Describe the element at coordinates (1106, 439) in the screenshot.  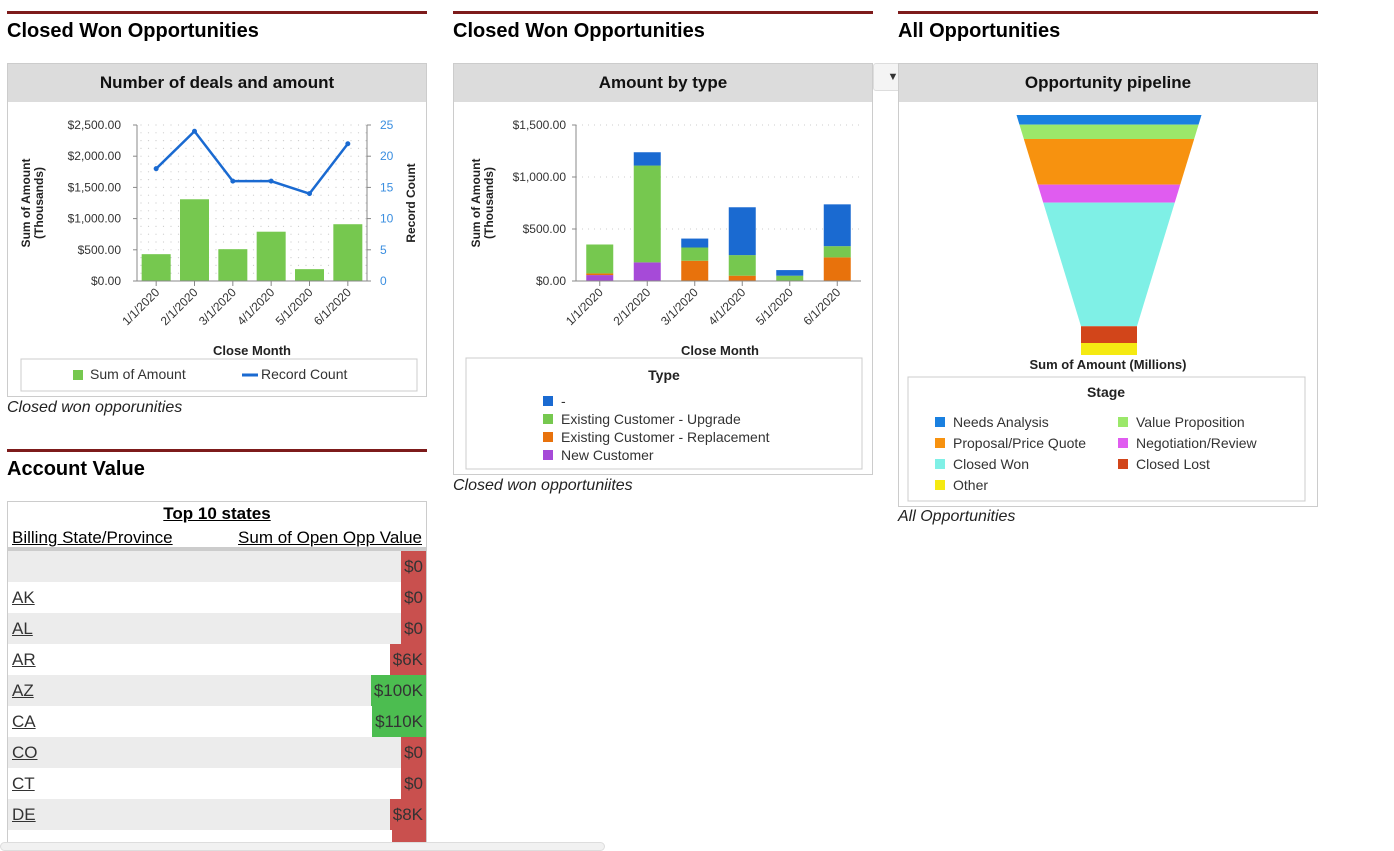
I see `legend-box` at that location.